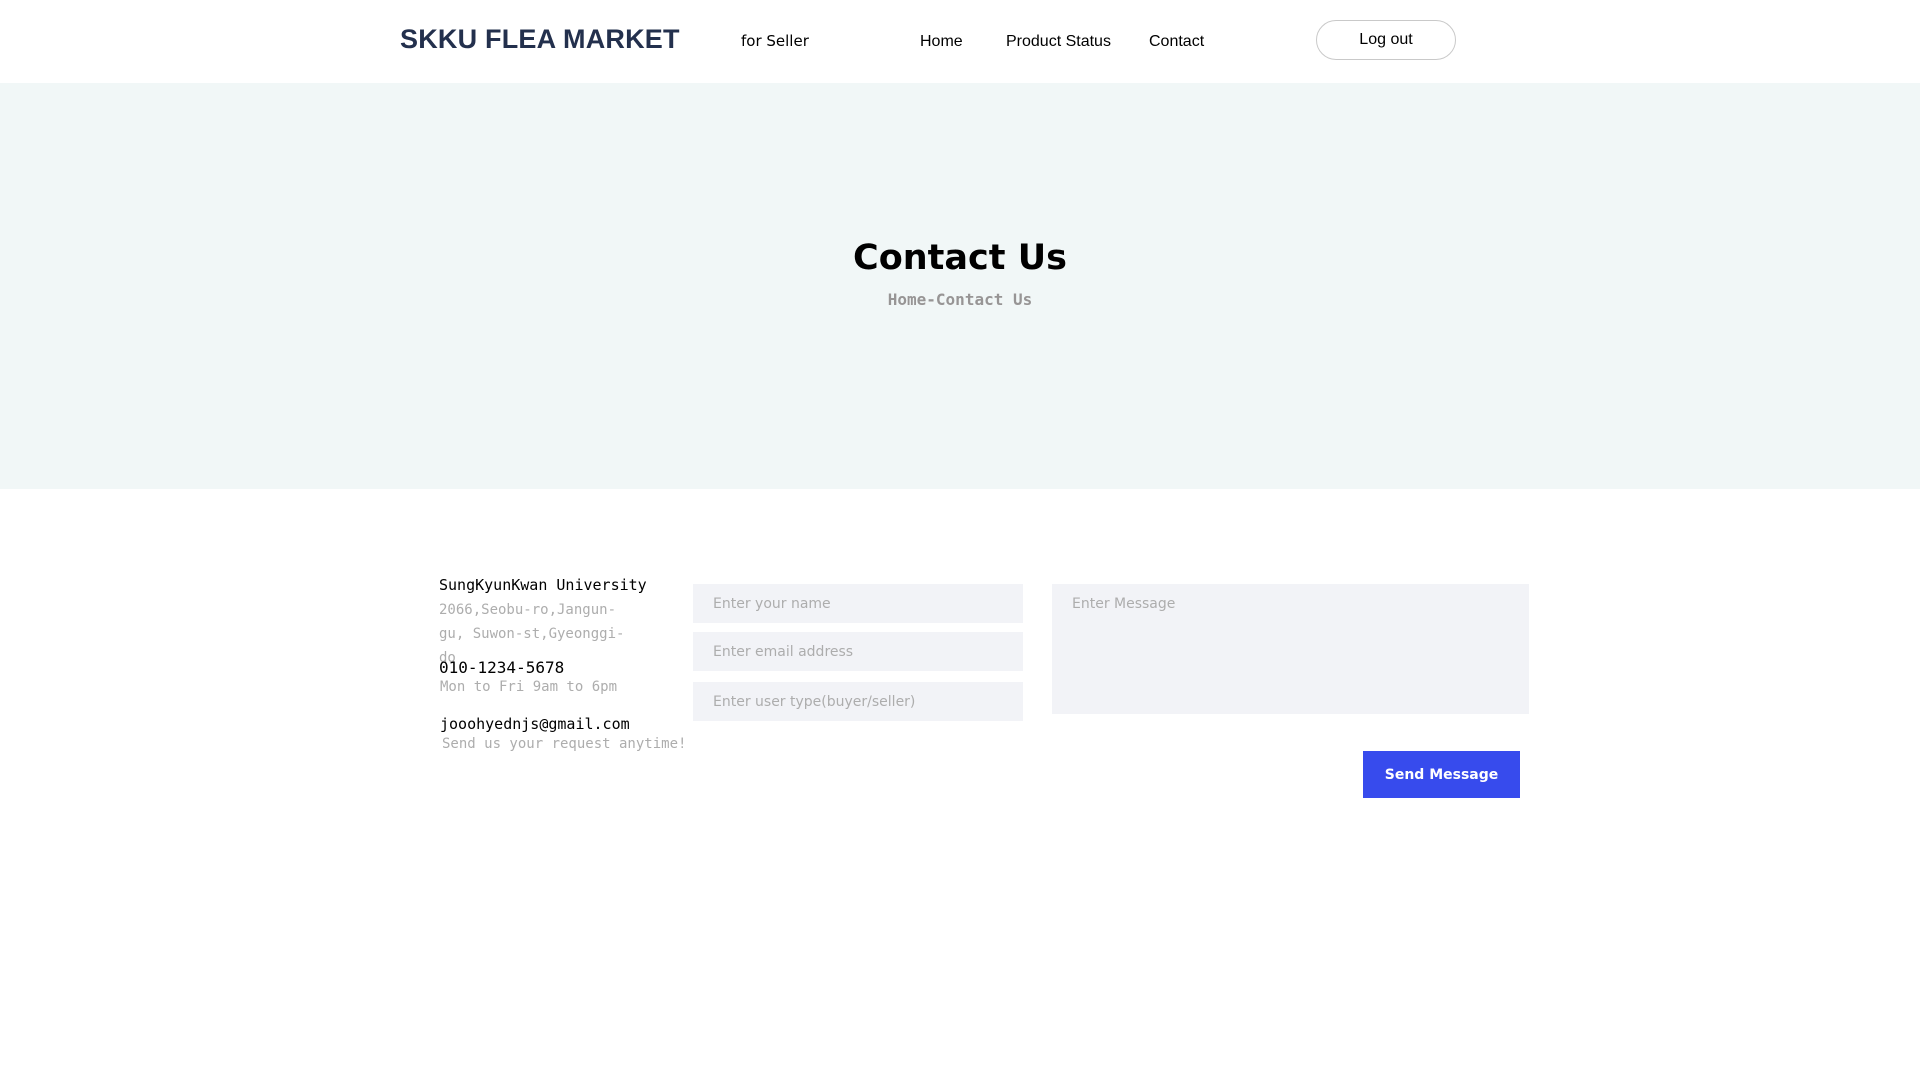  Describe the element at coordinates (1386, 40) in the screenshot. I see `logout-button: Log out` at that location.